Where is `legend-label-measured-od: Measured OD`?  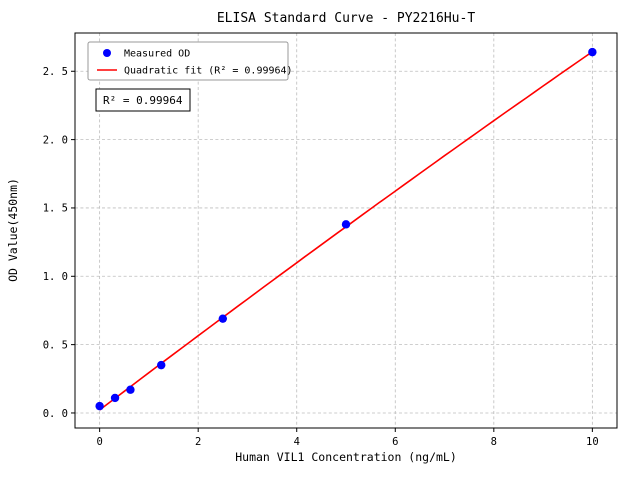 legend-label-measured-od: Measured OD is located at coordinates (157, 54).